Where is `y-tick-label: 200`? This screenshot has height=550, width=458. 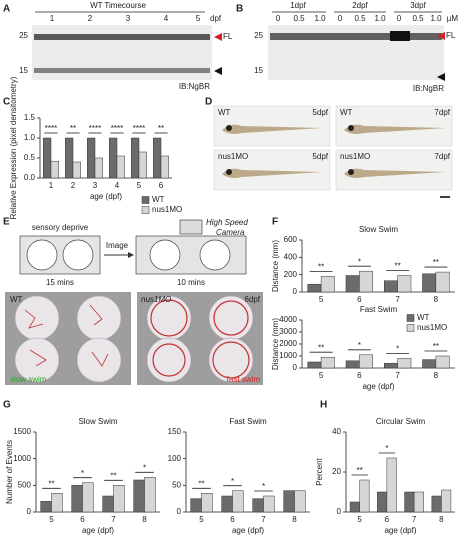
y-tick-label: 200 is located at coordinates (291, 274).